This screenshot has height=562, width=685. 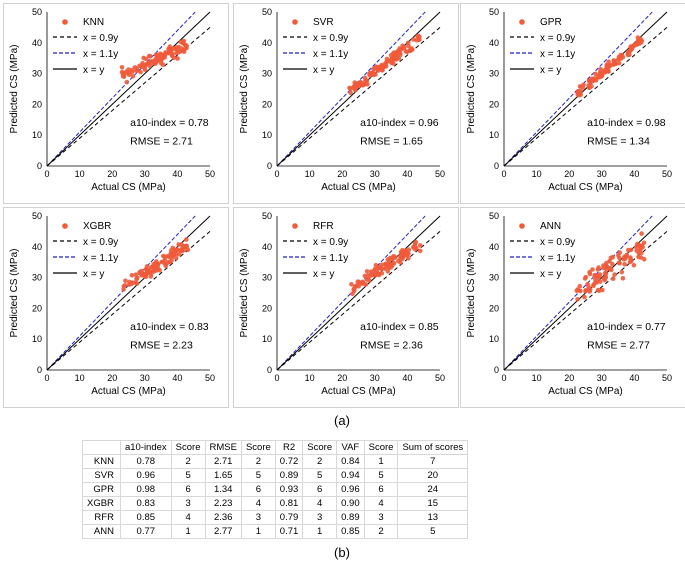 I want to click on x-tick-label: 50, so click(x=440, y=378).